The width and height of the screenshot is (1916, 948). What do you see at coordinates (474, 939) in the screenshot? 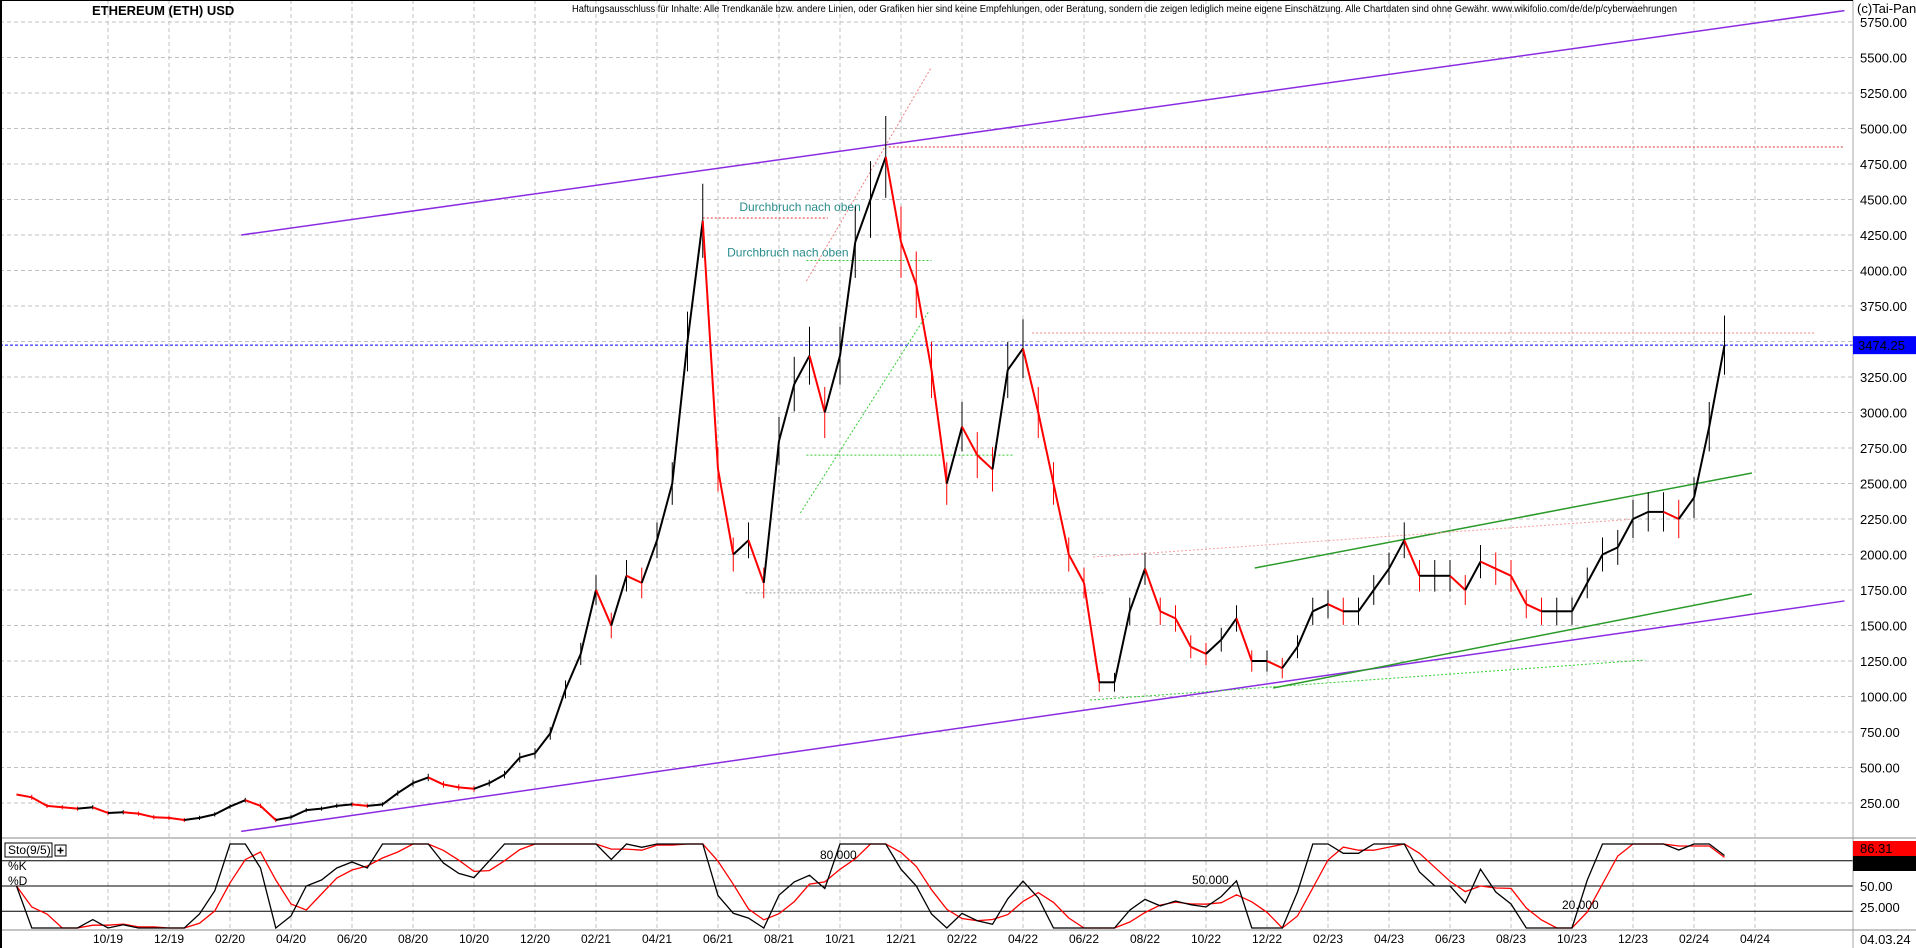
I see `x-tick-label: 10/20` at bounding box center [474, 939].